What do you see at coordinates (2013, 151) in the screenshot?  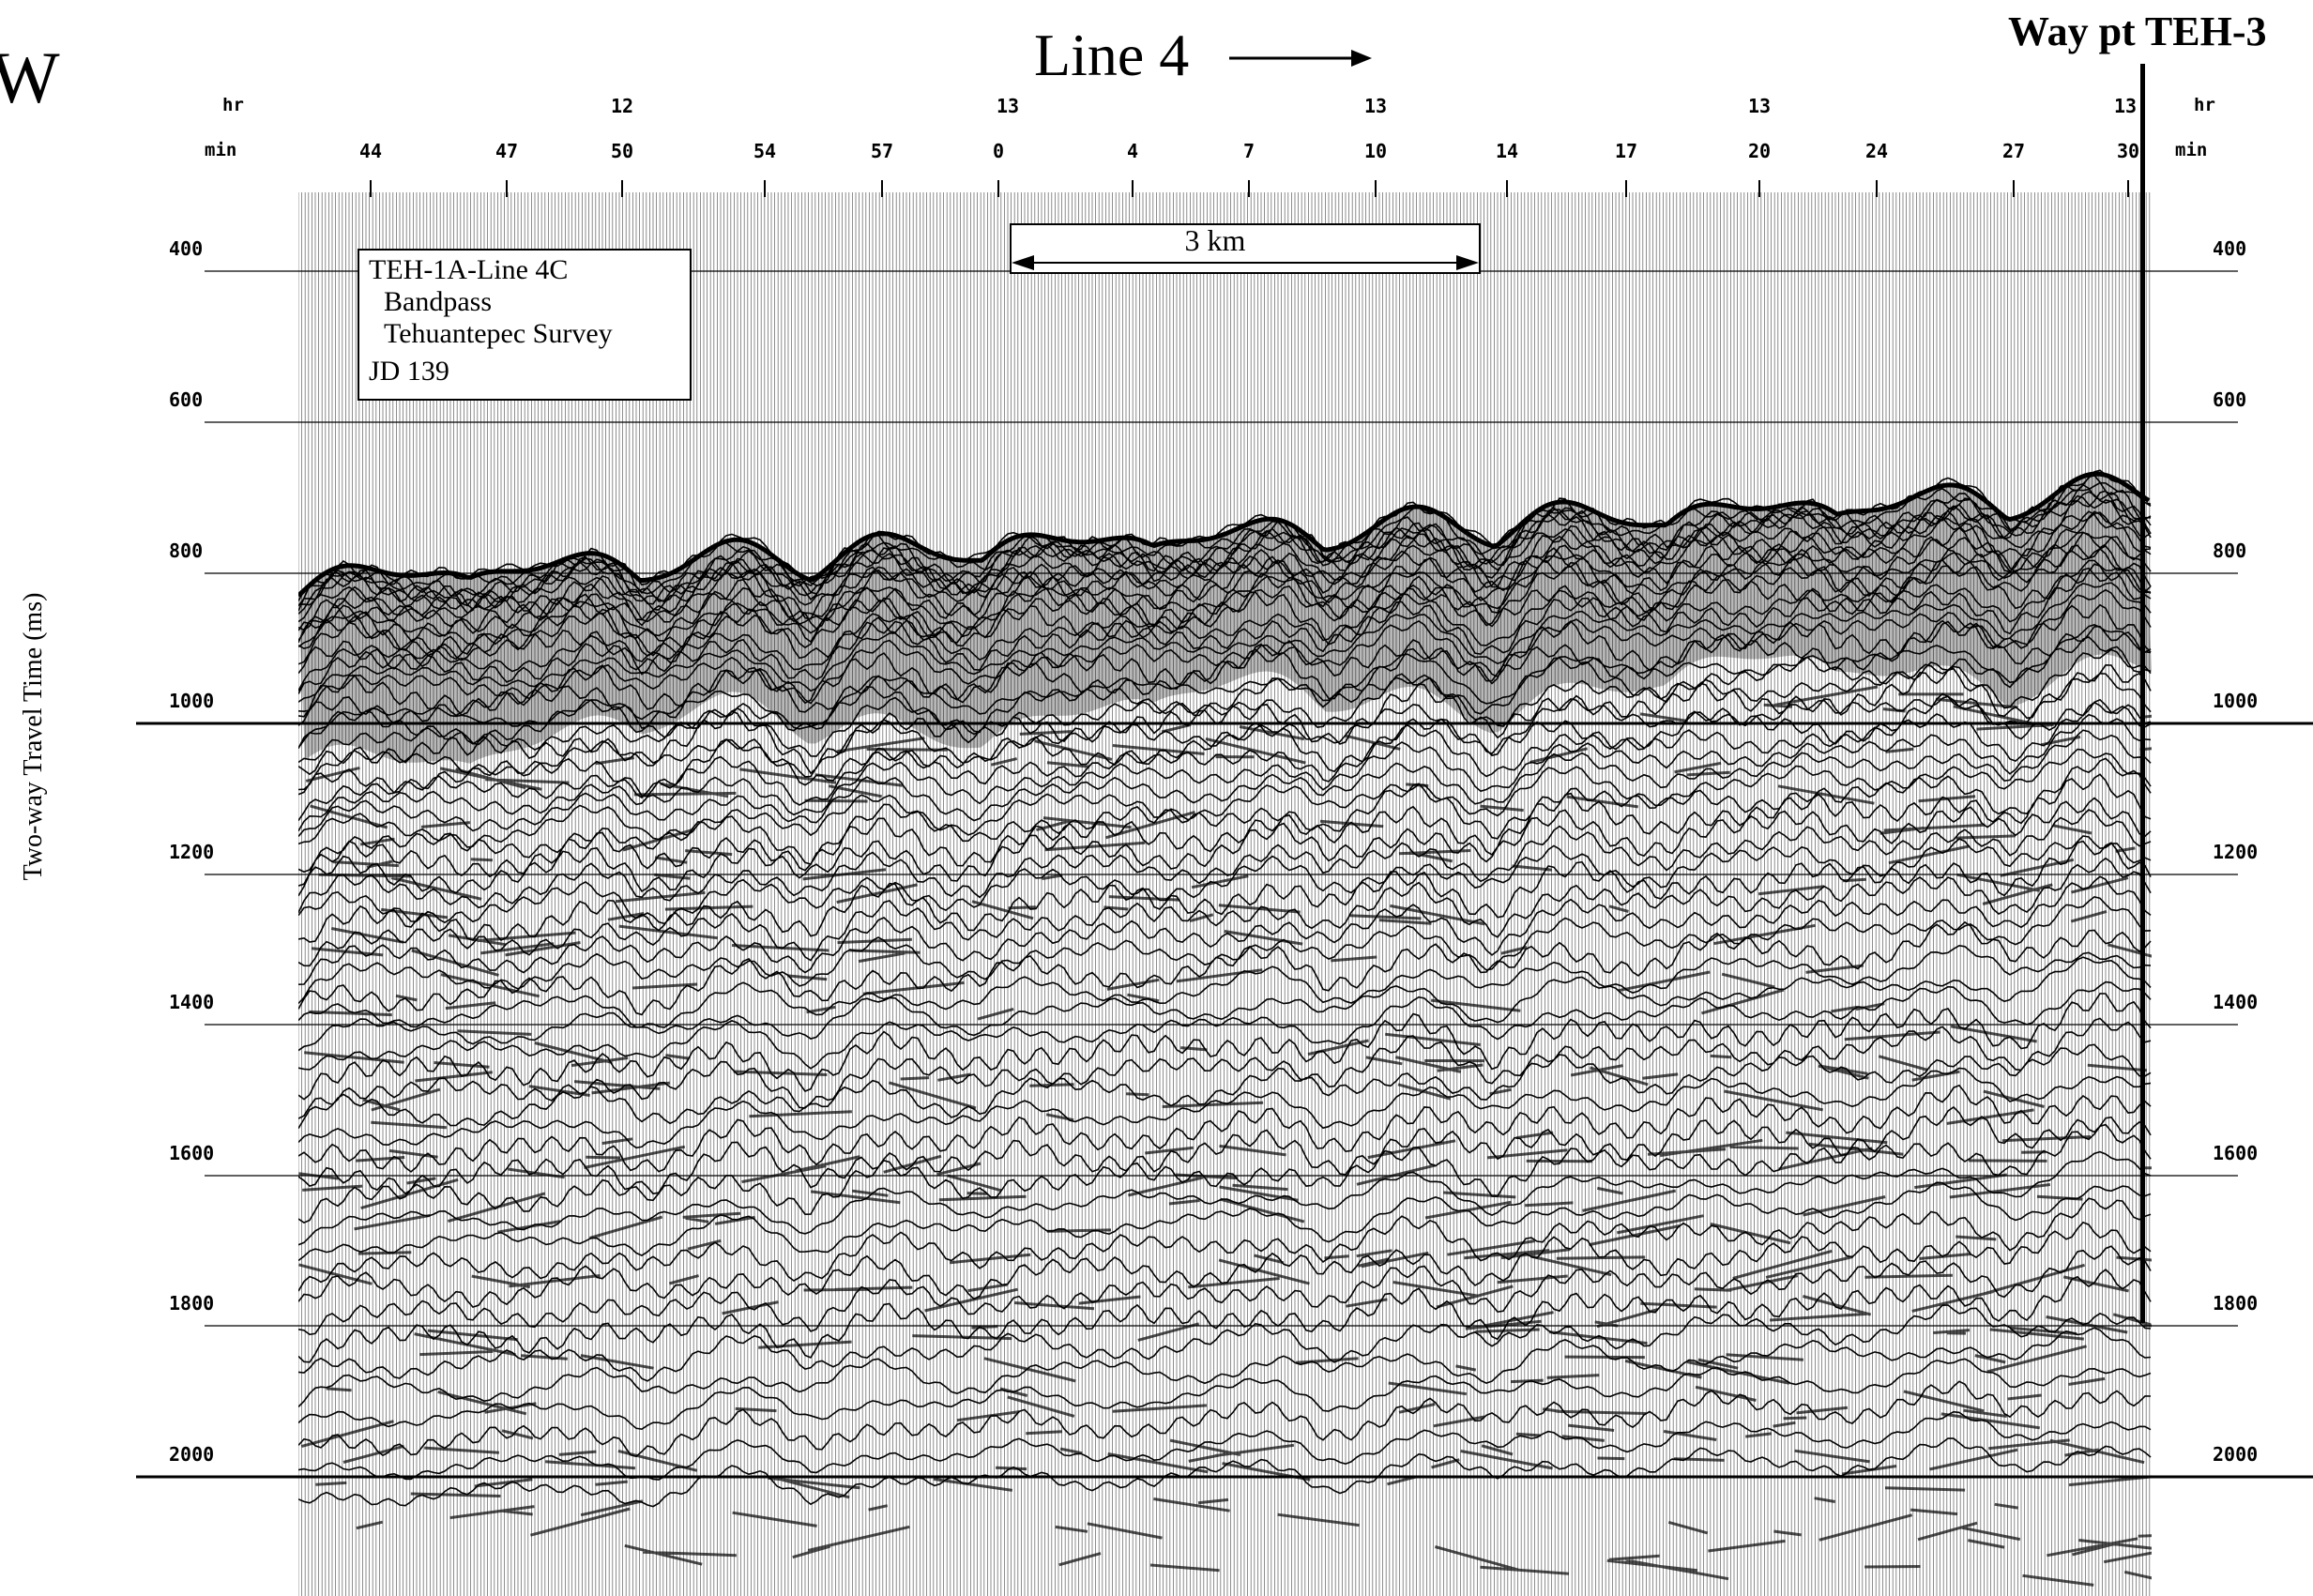 I see `minute-tick: 27` at bounding box center [2013, 151].